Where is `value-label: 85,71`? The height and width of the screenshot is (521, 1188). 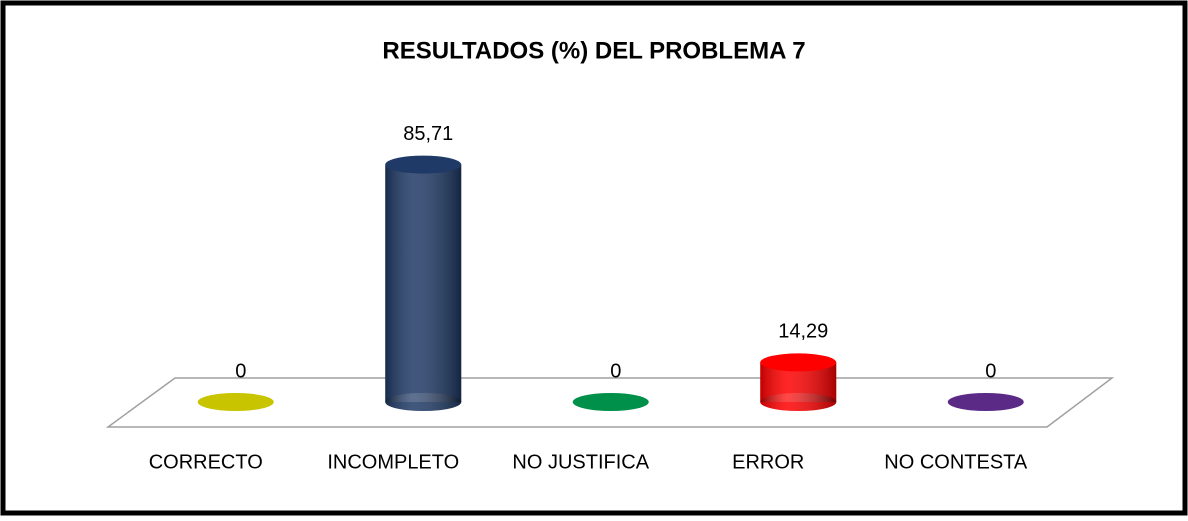
value-label: 85,71 is located at coordinates (428, 134).